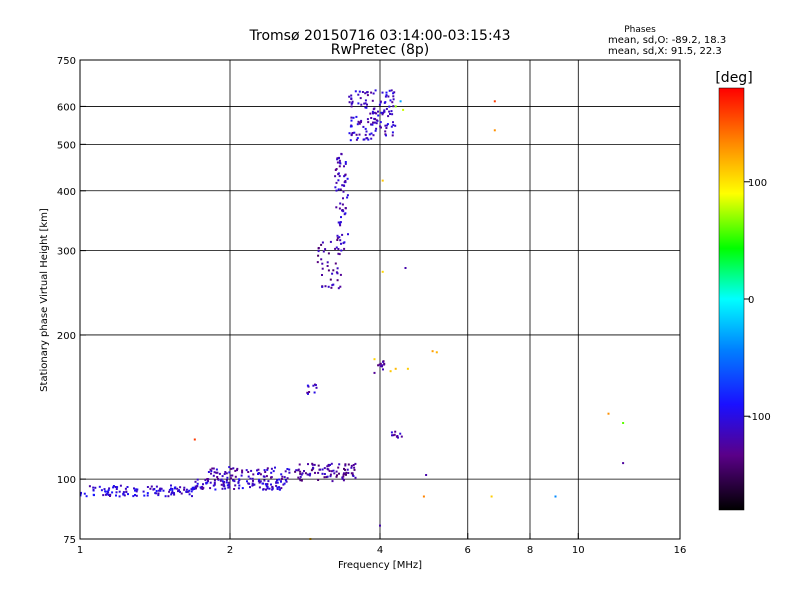  I want to click on y-tick-label: 200, so click(66, 336).